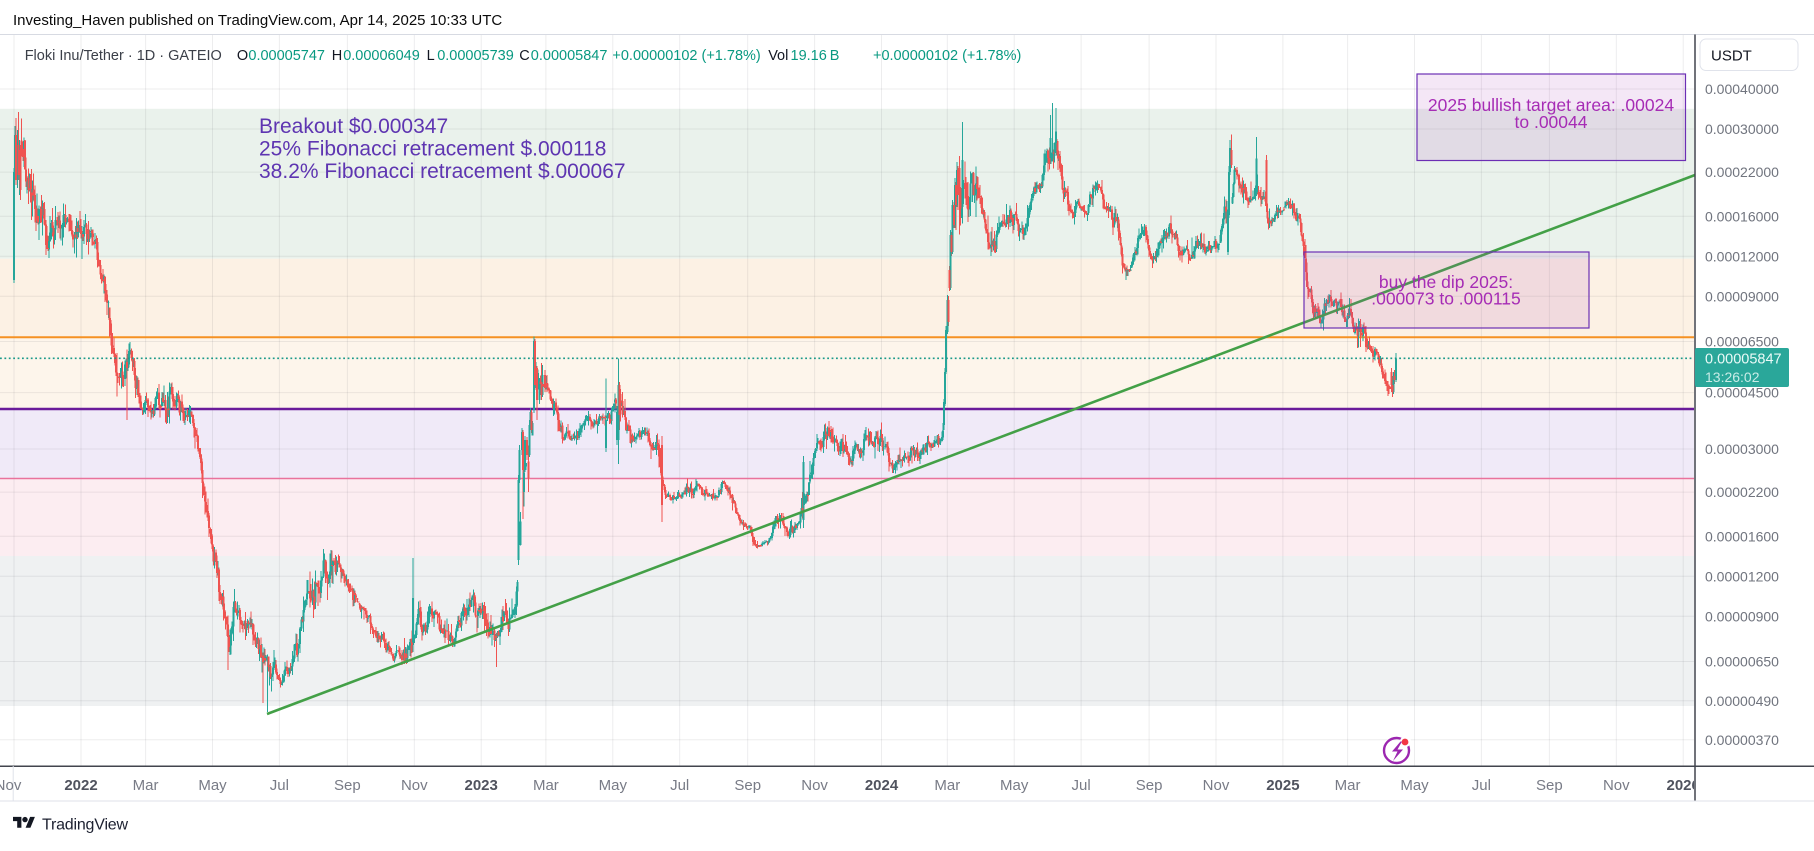 The height and width of the screenshot is (851, 1814). What do you see at coordinates (80, 785) in the screenshot?
I see `svg-text: 2022` at bounding box center [80, 785].